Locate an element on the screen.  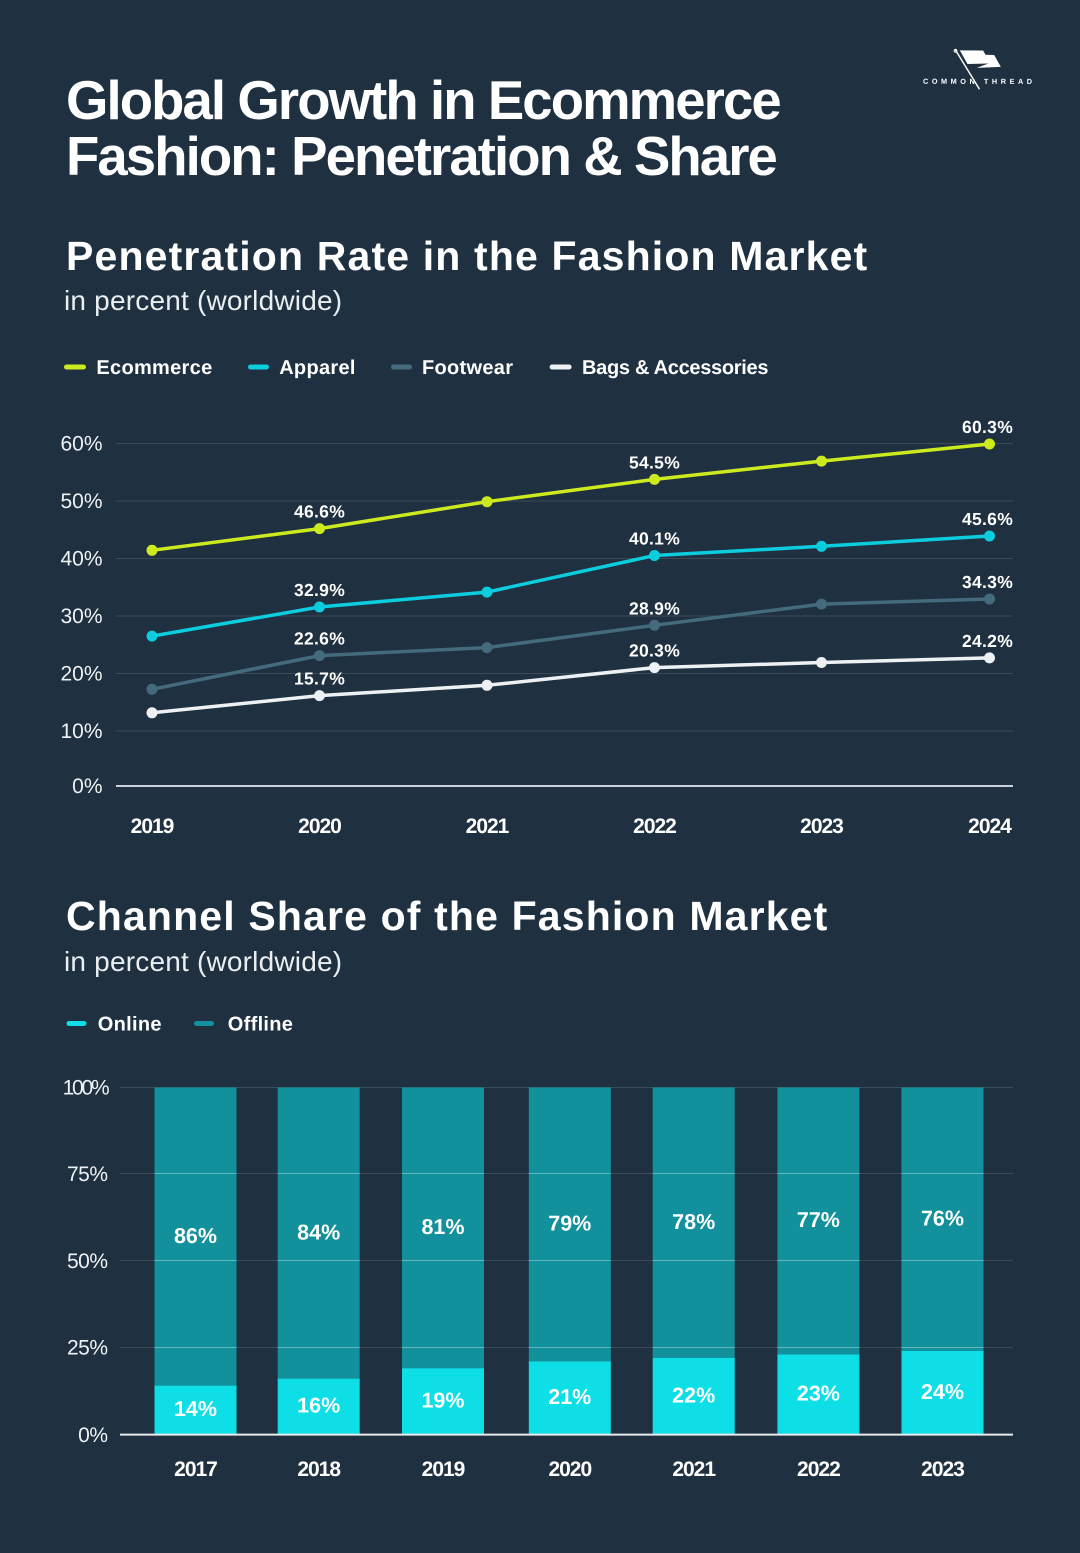
svg-text: 10% is located at coordinates (81, 731).